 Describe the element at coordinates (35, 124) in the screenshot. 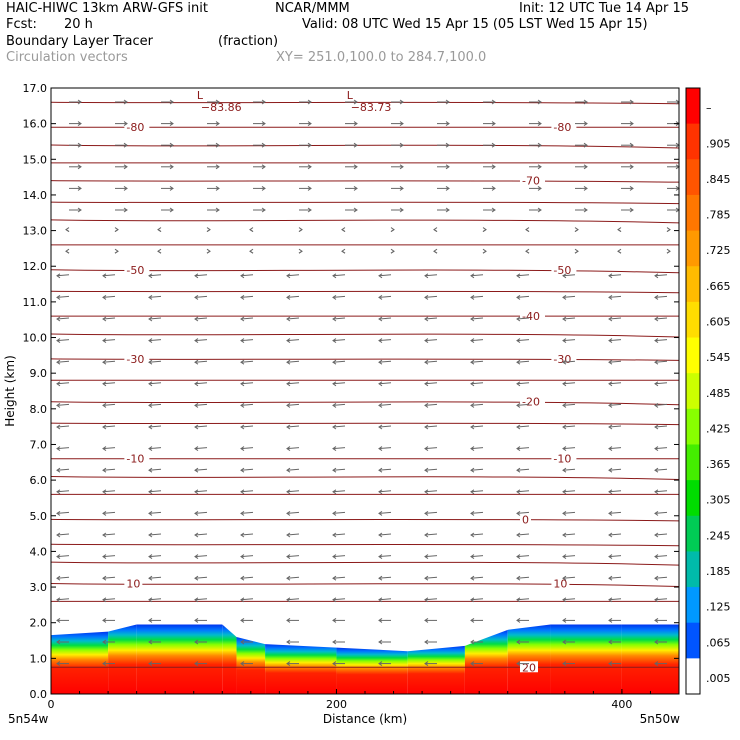

I see `y-tick-label: 16.0` at that location.